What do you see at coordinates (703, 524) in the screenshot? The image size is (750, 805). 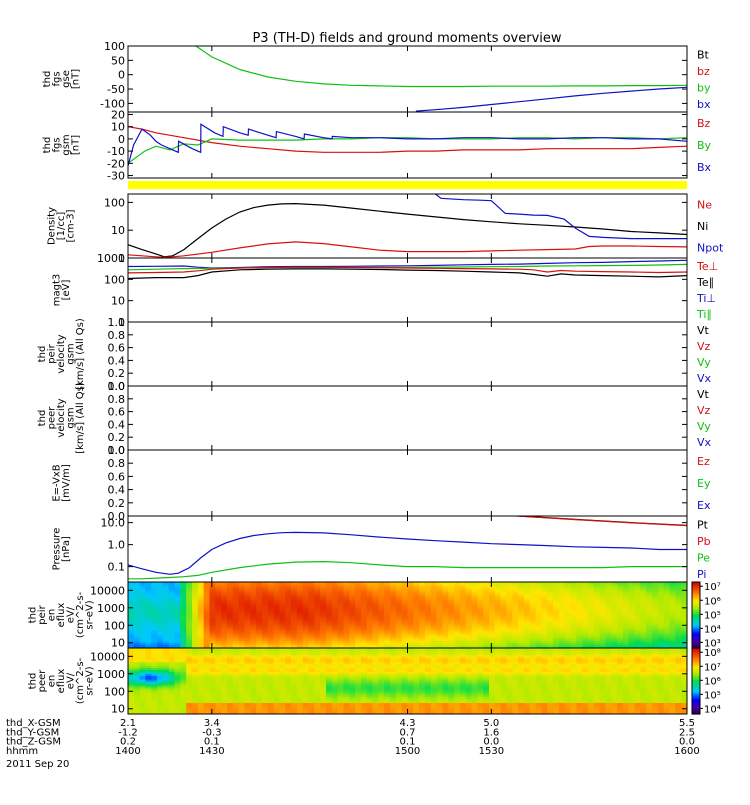 I see `legend-entry-Pt: Pt` at bounding box center [703, 524].